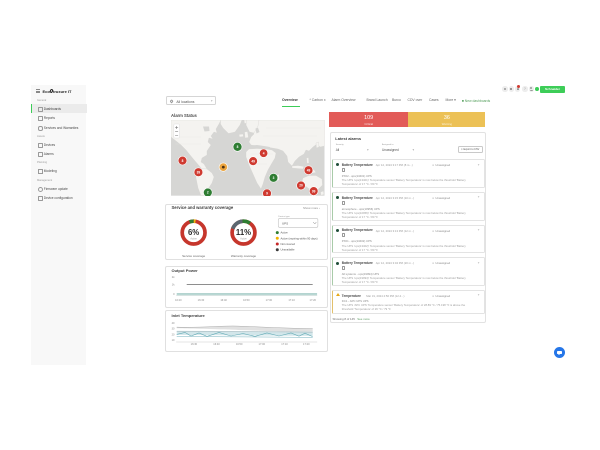 The height and width of the screenshot is (450, 600). I want to click on svg-text: 1k, so click(173, 284).